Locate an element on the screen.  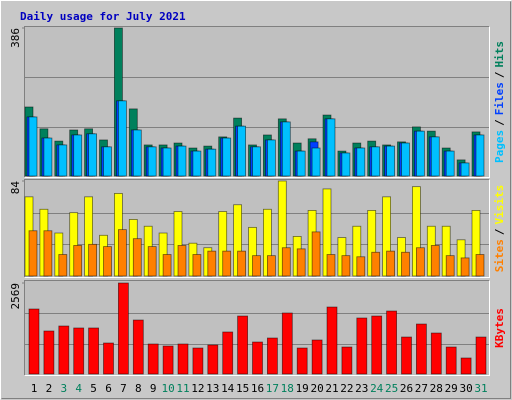
legend: KBytes is located at coordinates (499, 328).